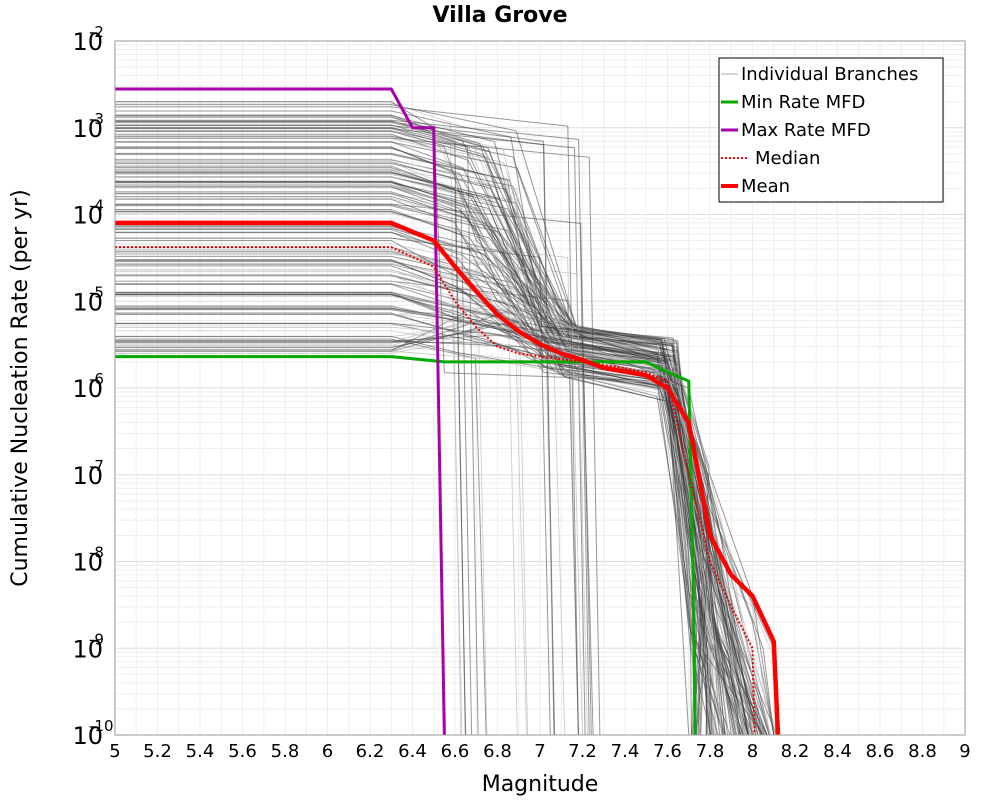 This screenshot has width=1000, height=800. I want to click on x-tick-label: 7.6, so click(667, 751).